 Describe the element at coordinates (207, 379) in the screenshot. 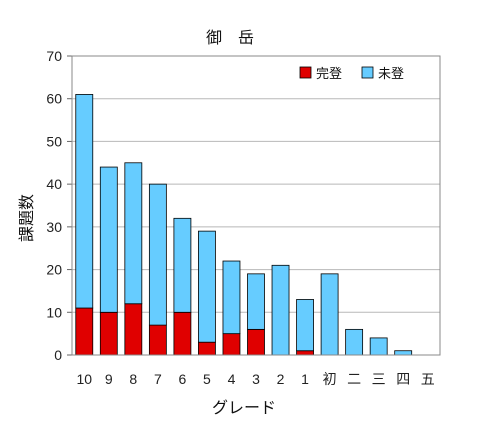

I see `x-tick-label: 5` at that location.